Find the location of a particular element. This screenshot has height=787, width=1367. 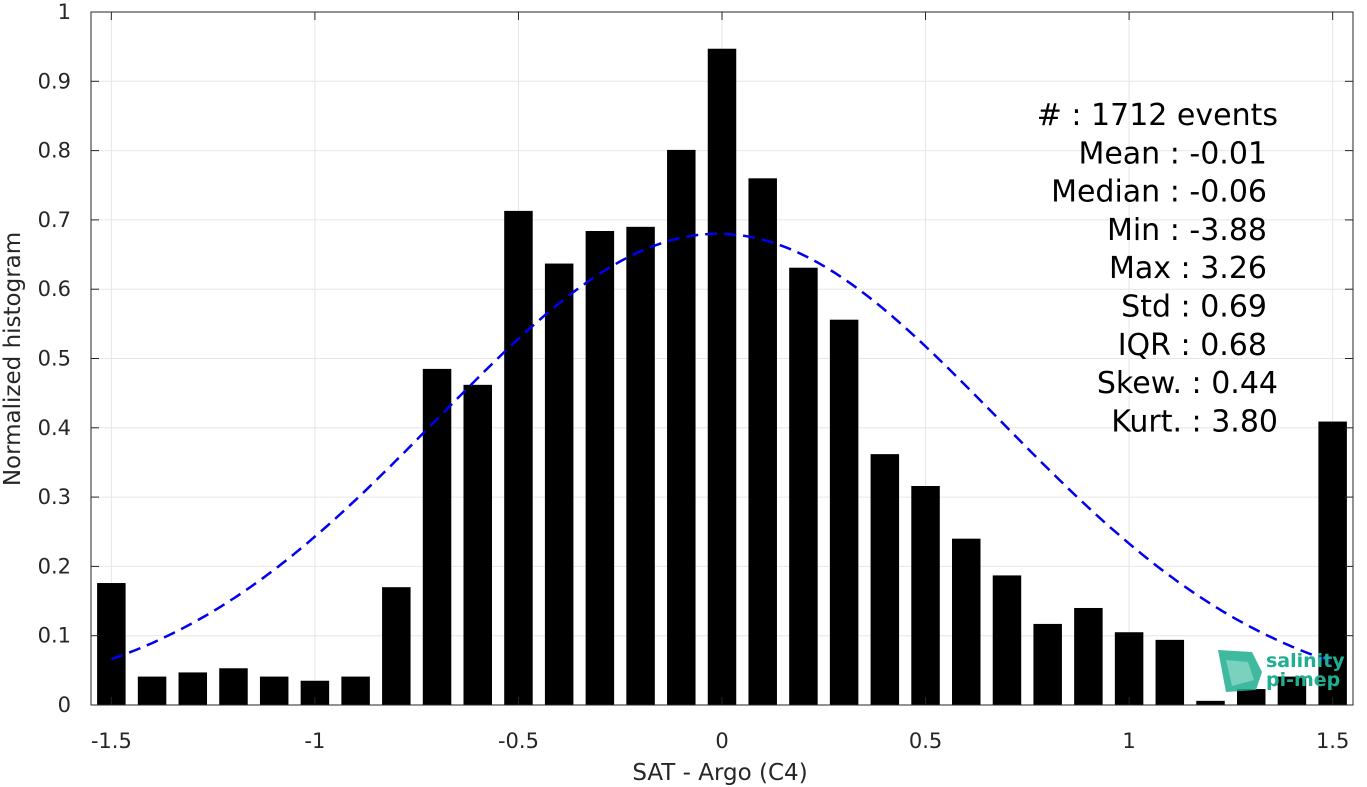

salinity-pimep-logo: salinity pi-mep is located at coordinates (1281, 671).